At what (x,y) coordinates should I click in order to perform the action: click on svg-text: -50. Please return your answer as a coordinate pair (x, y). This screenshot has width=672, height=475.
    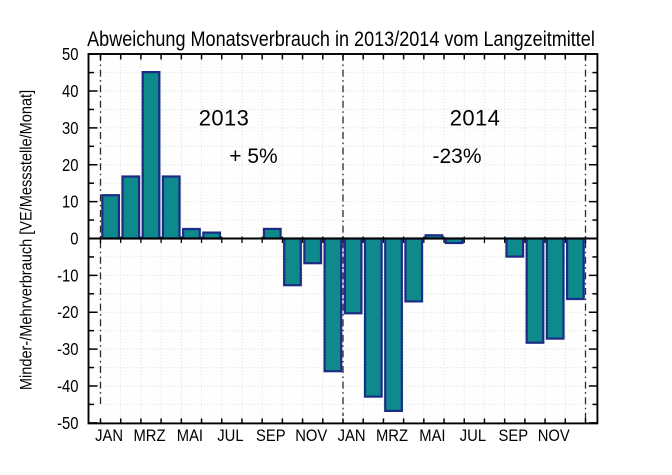
    Looking at the image, I should click on (67, 423).